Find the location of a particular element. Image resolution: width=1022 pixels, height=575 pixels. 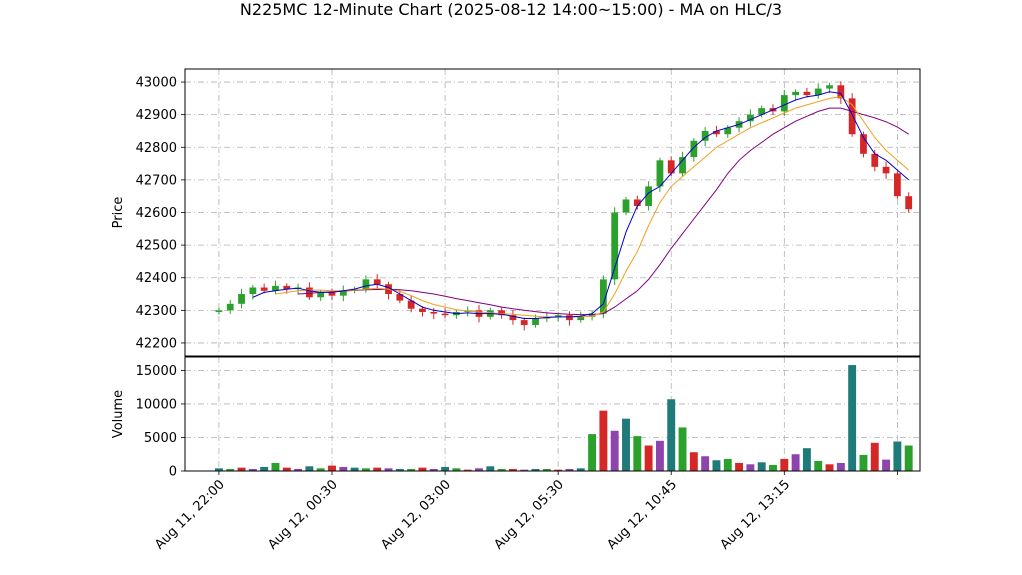

price-tick-label: 42900 is located at coordinates (156, 115).